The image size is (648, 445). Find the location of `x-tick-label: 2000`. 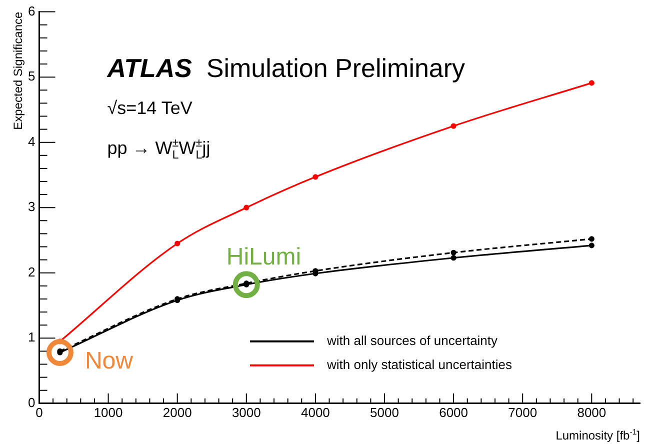

x-tick-label: 2000 is located at coordinates (177, 412).